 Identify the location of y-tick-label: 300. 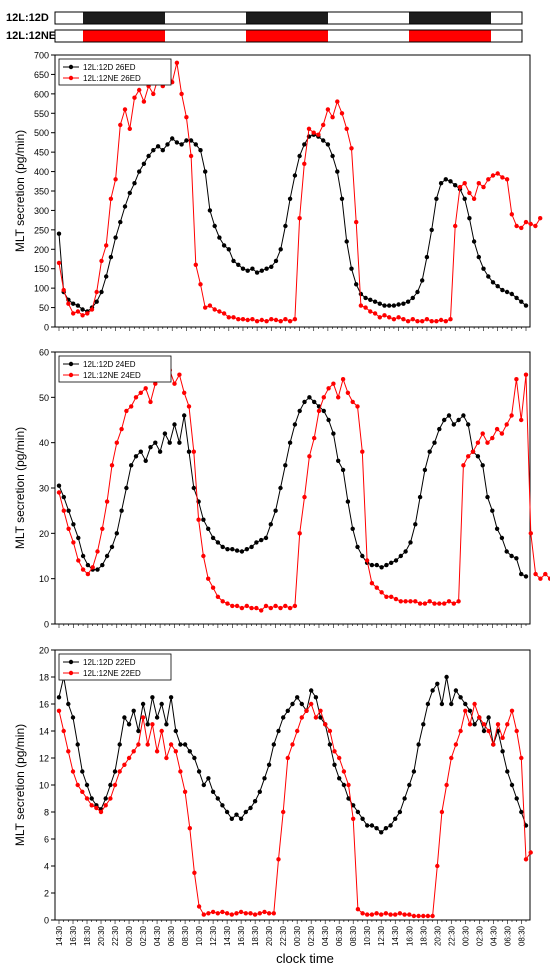
(41, 211).